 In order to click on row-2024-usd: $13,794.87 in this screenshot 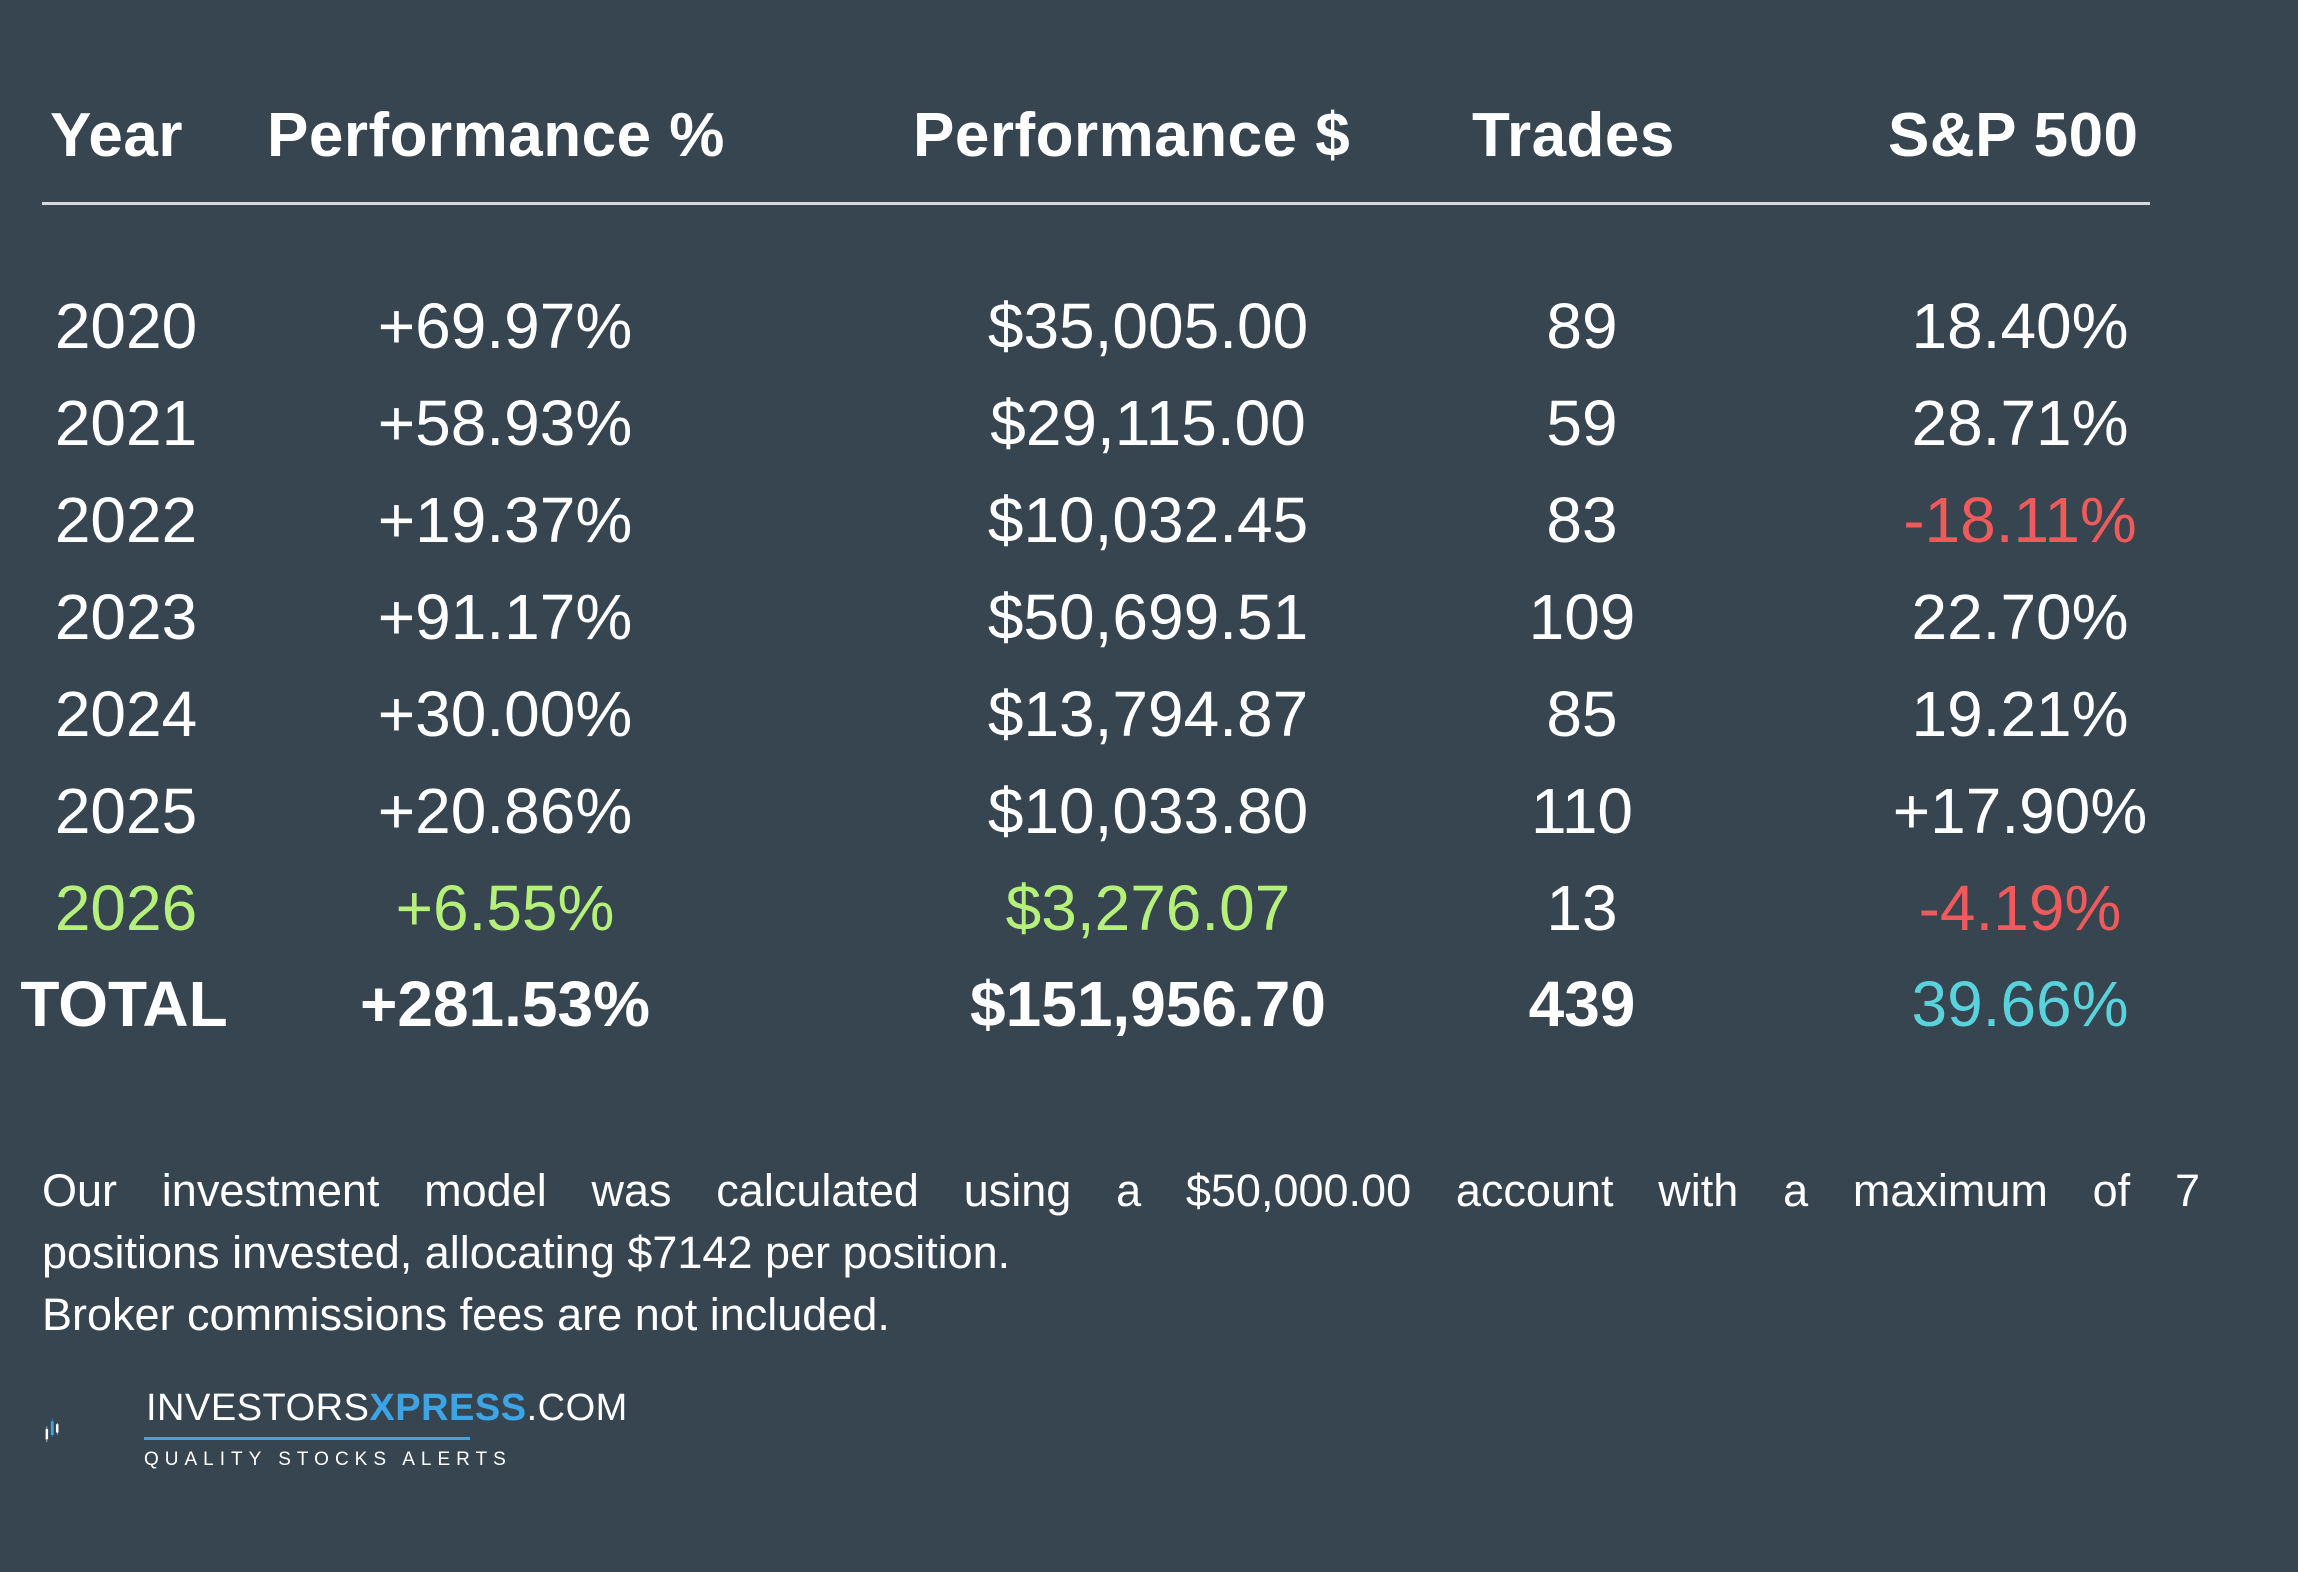, I will do `click(1148, 714)`.